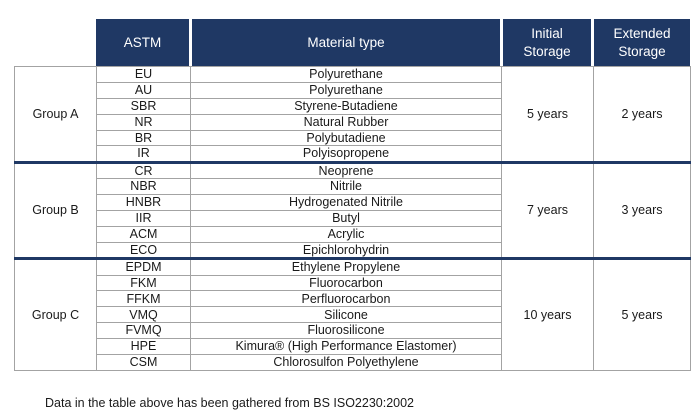  I want to click on table-row: ECO Epichlorohydrin, so click(353, 250).